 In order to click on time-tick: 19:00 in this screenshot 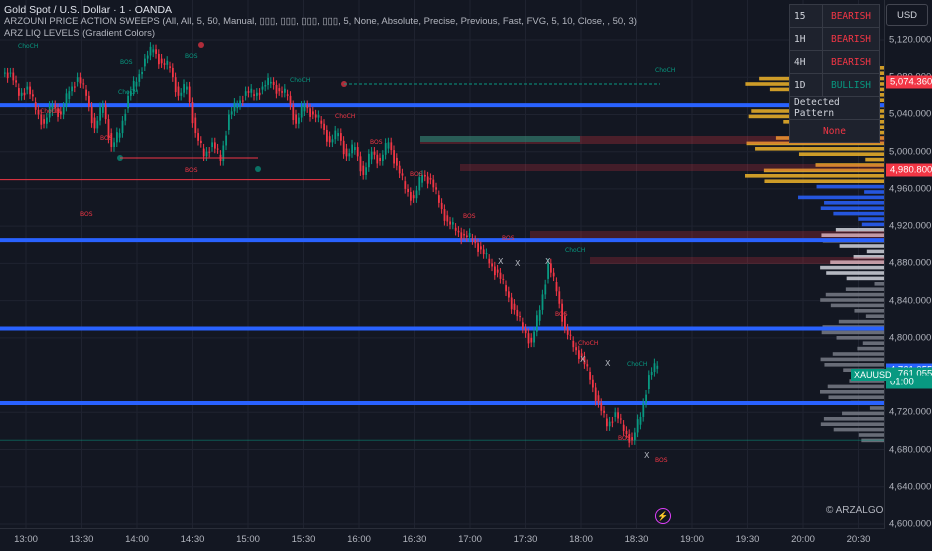, I will do `click(692, 539)`.